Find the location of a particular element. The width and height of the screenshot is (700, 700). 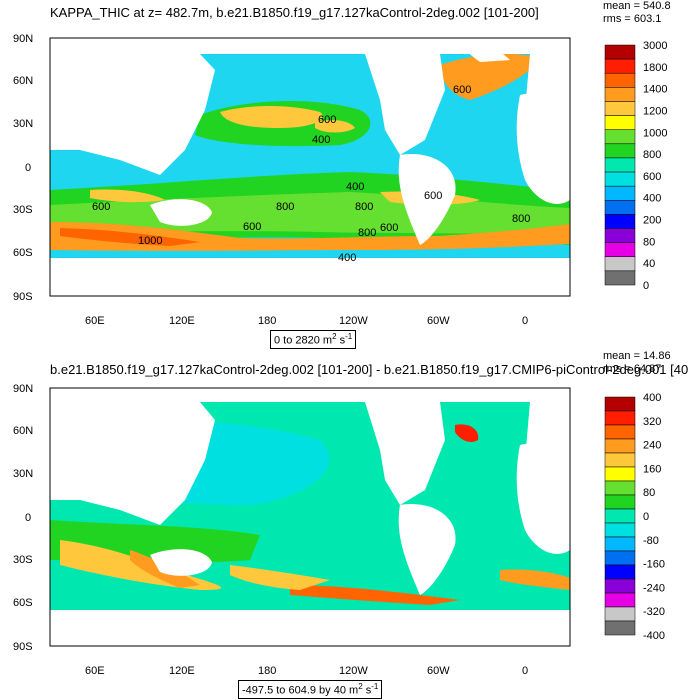

panel1-southern-band-red is located at coordinates (130, 237).